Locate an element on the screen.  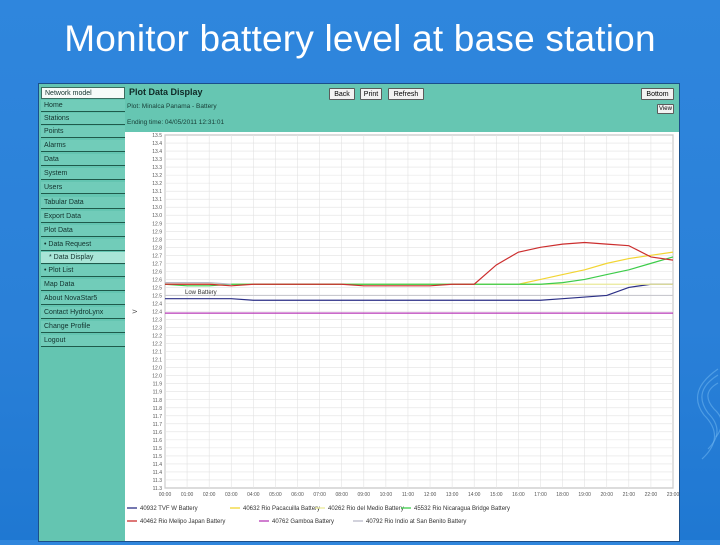
view-button: View is located at coordinates (665, 109).